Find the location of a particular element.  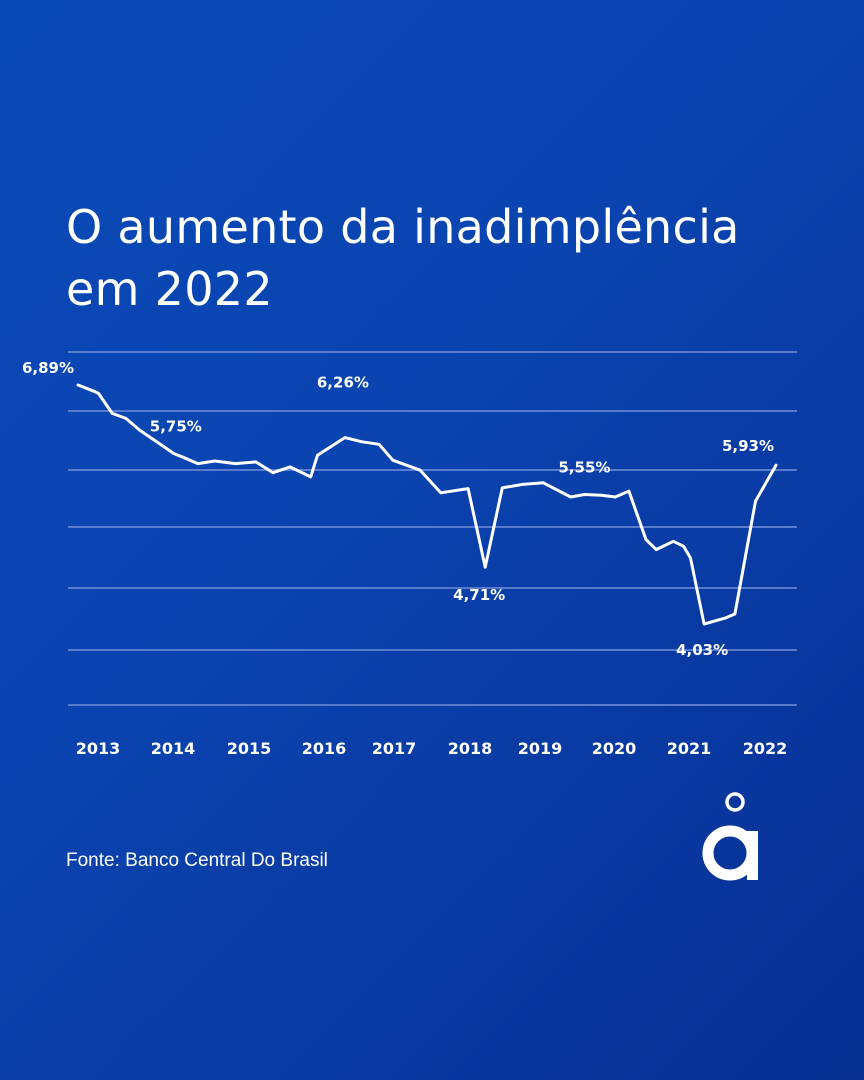

page-title: O aumento da inadimplência em 2022 is located at coordinates (446, 258).